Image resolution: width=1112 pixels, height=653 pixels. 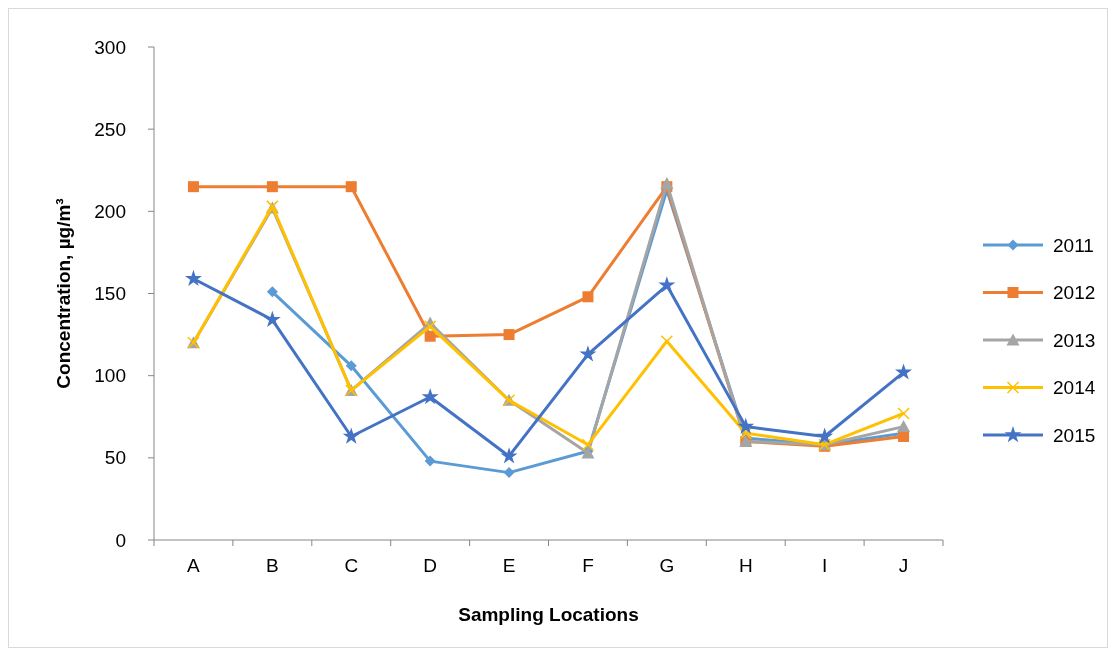 What do you see at coordinates (430, 565) in the screenshot?
I see `x-tick-label: D` at bounding box center [430, 565].